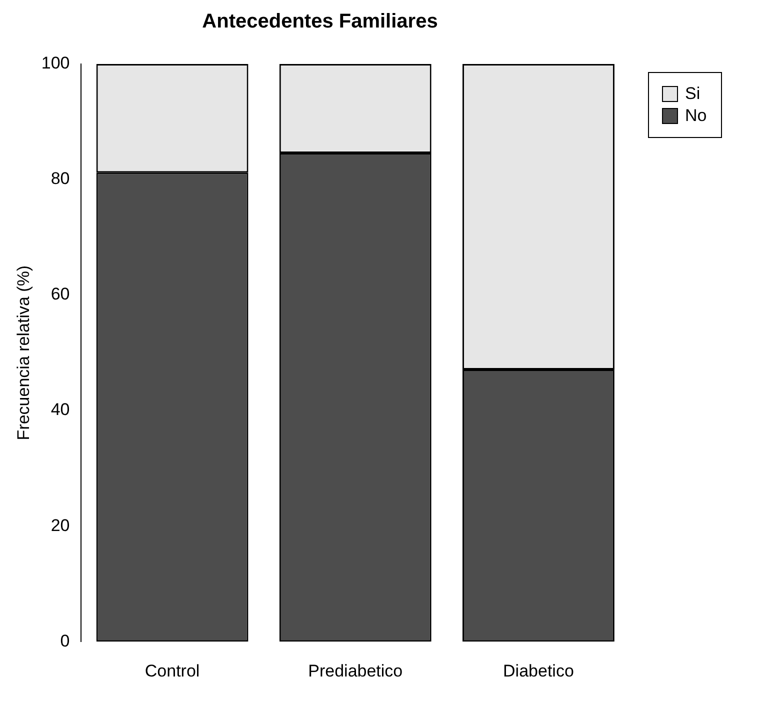  What do you see at coordinates (60, 410) in the screenshot?
I see `y-tick-label: 40` at bounding box center [60, 410].